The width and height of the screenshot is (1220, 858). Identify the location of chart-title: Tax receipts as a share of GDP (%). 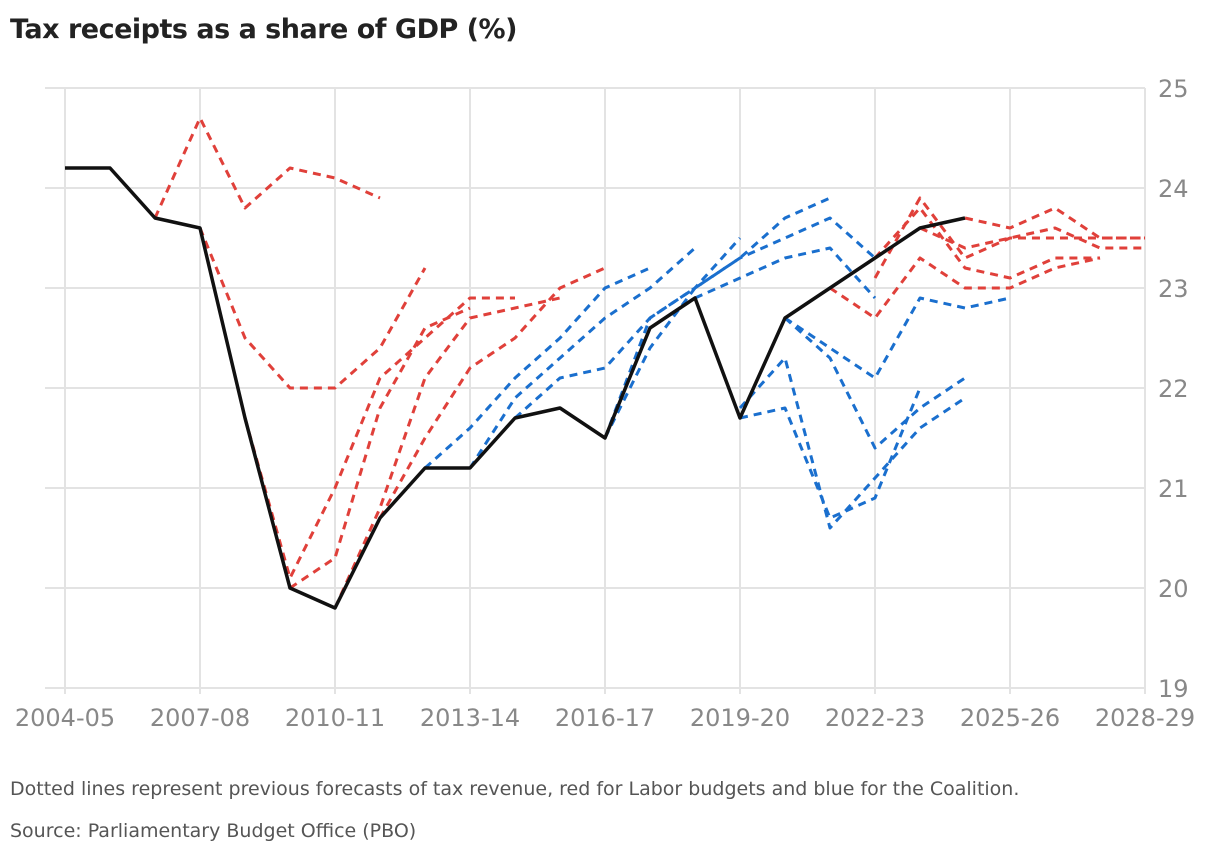
(263, 29).